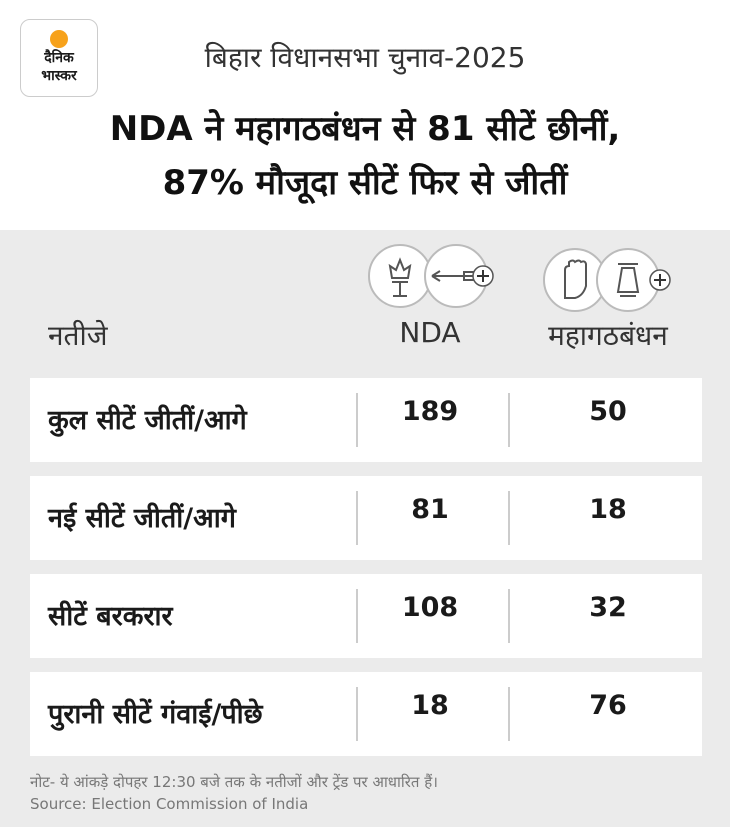 This screenshot has height=827, width=730. What do you see at coordinates (366, 714) in the screenshot?
I see `table-row: पुरानी सीटें गंवाई/पीछे 18 76` at bounding box center [366, 714].